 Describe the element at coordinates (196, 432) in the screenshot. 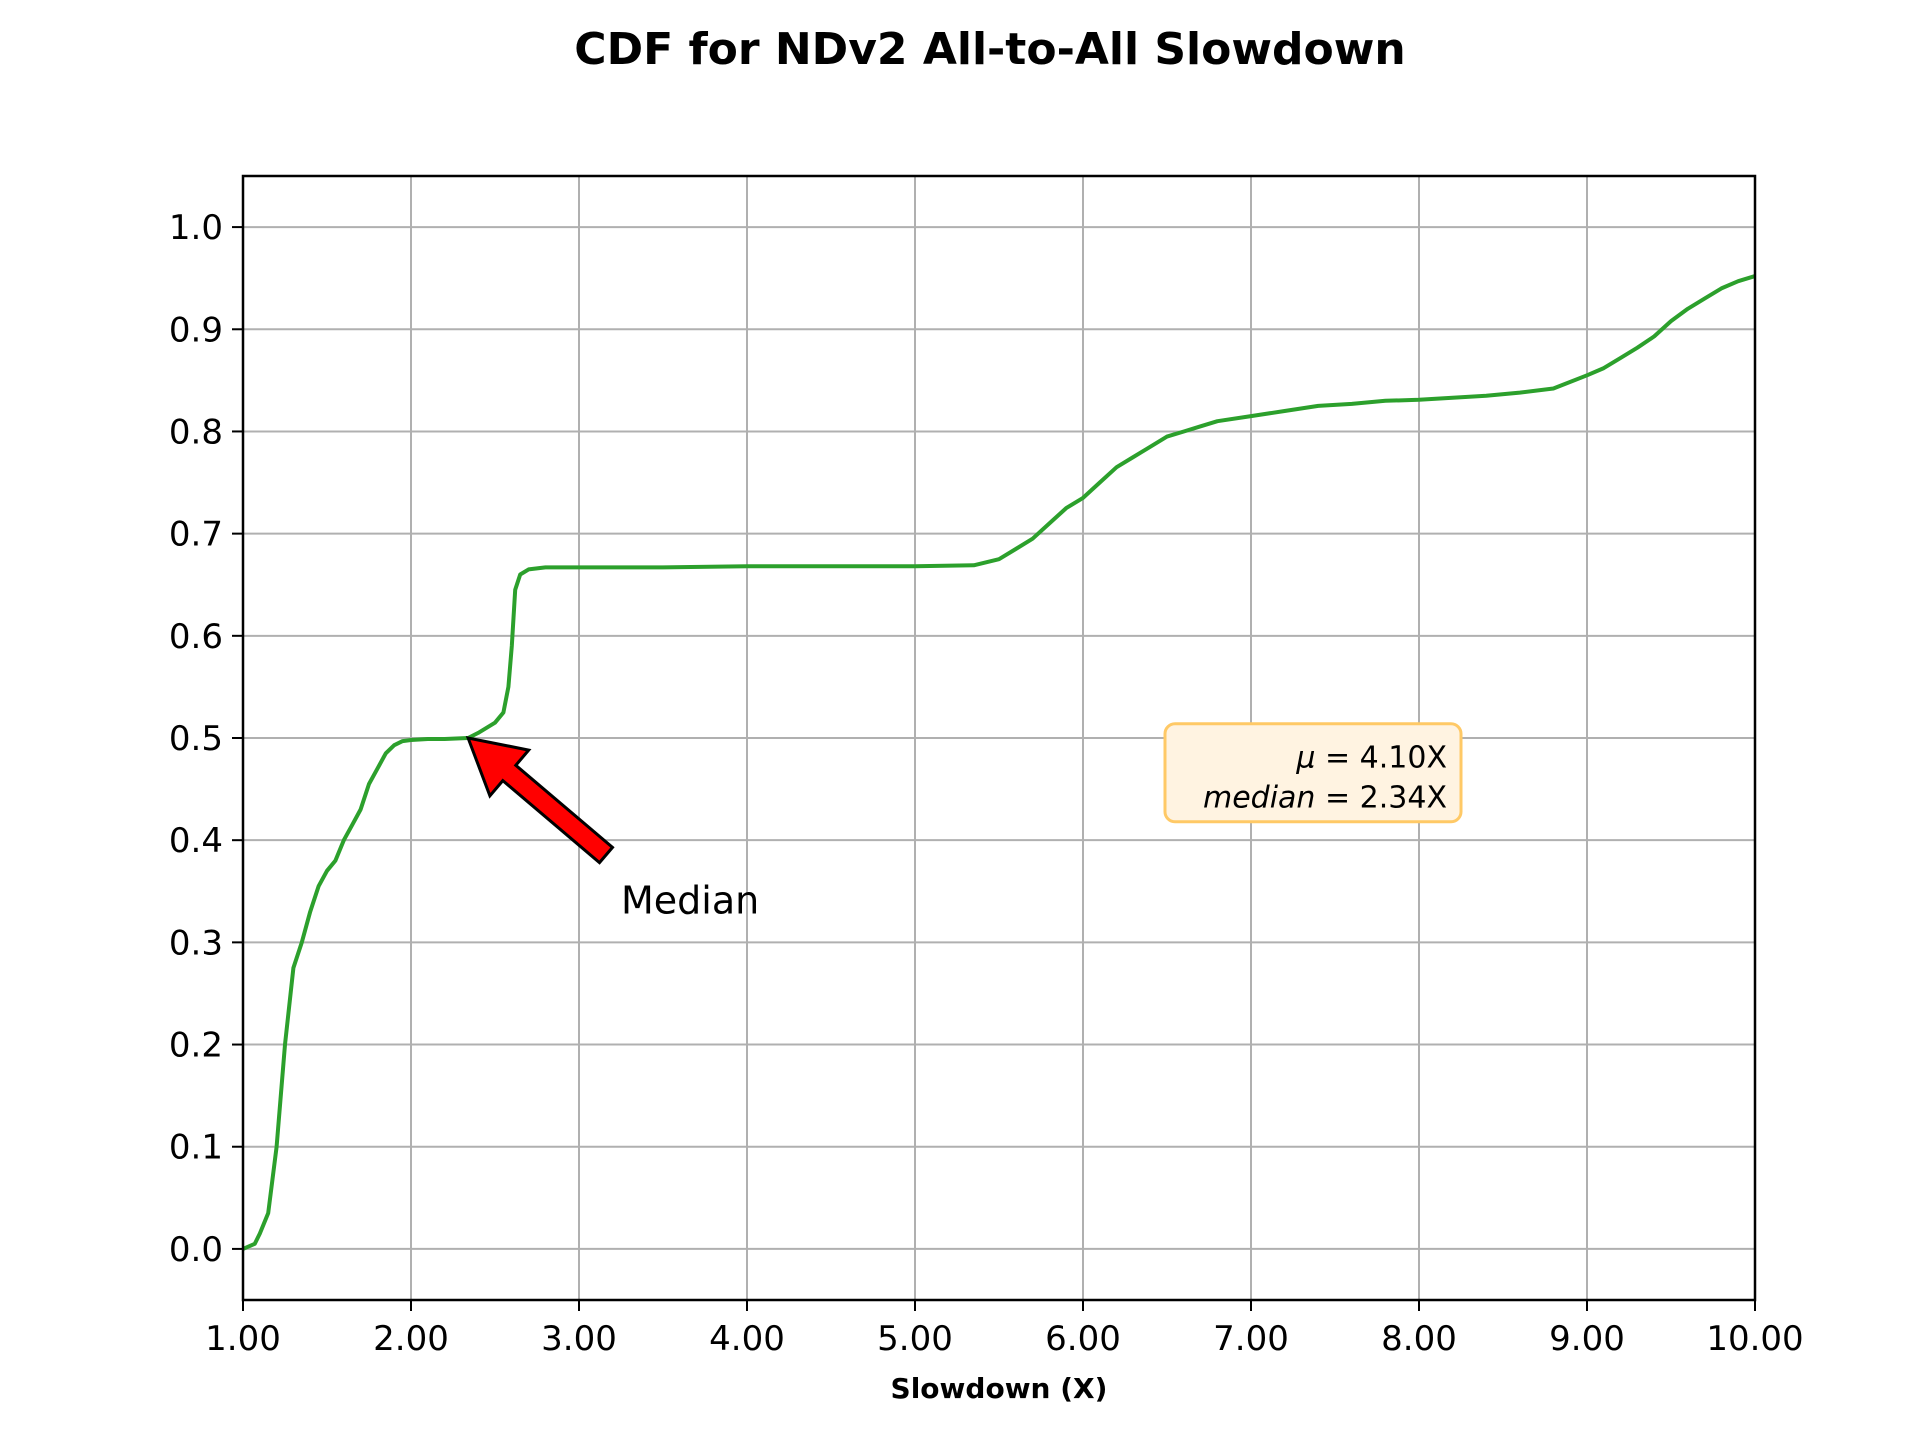

I see `y-tick-label: 0.8` at that location.